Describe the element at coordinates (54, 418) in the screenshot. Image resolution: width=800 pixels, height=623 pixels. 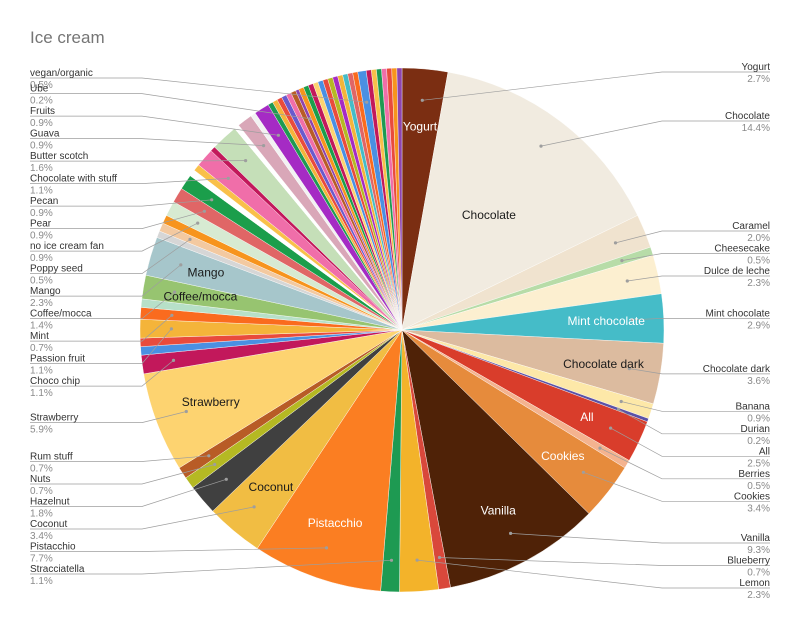
I see `slice-label-strawberry: Strawberry` at that location.